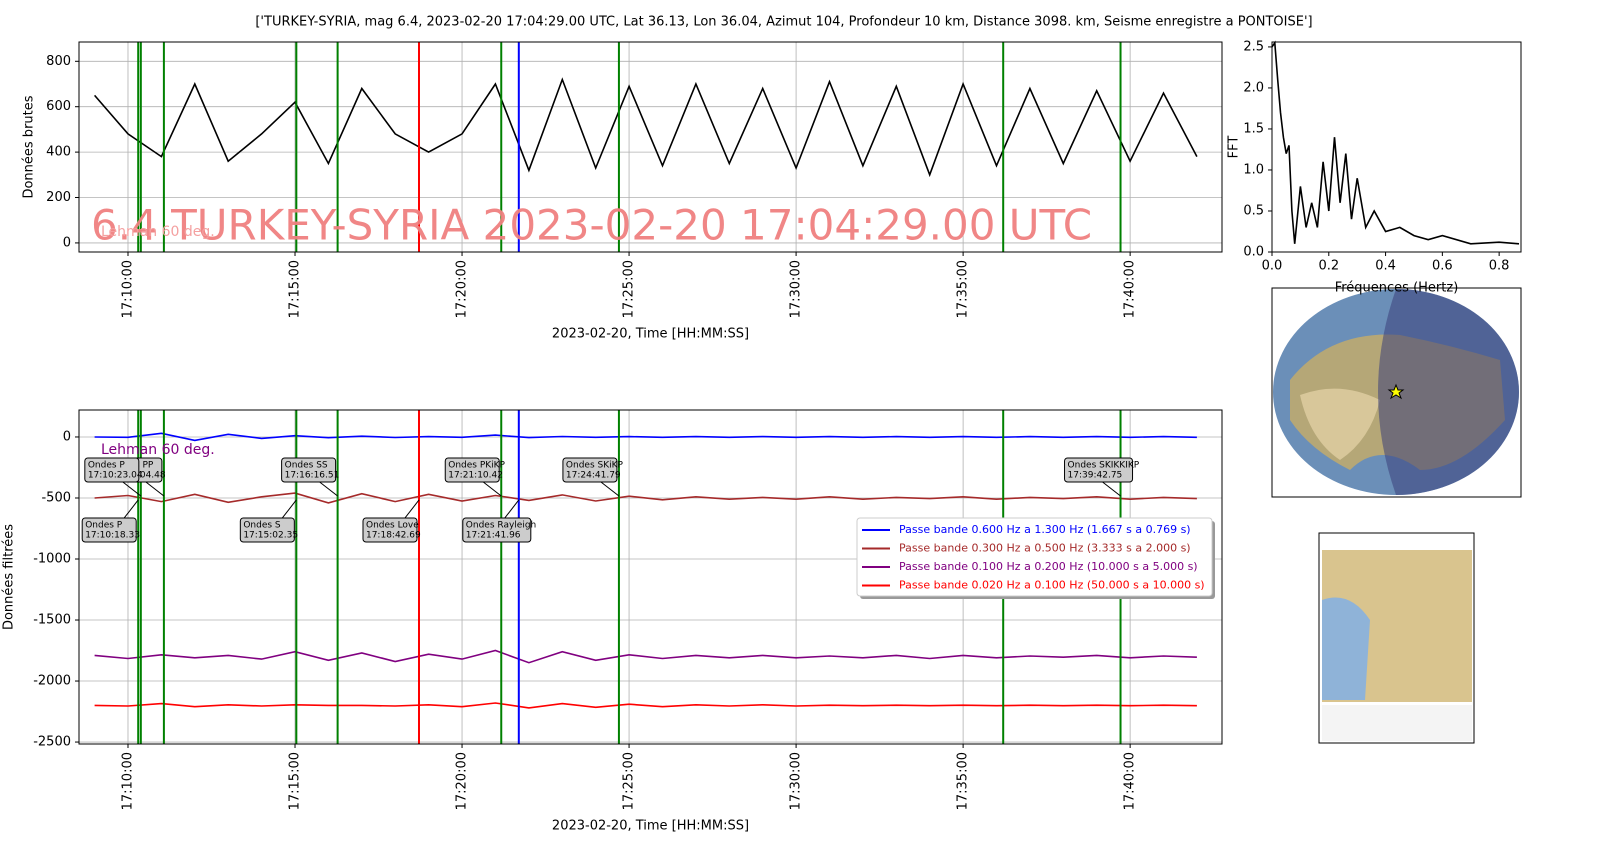 This screenshot has width=1600, height=843. What do you see at coordinates (1253, 169) in the screenshot?
I see `y-tick-label: 1.0` at bounding box center [1253, 169].